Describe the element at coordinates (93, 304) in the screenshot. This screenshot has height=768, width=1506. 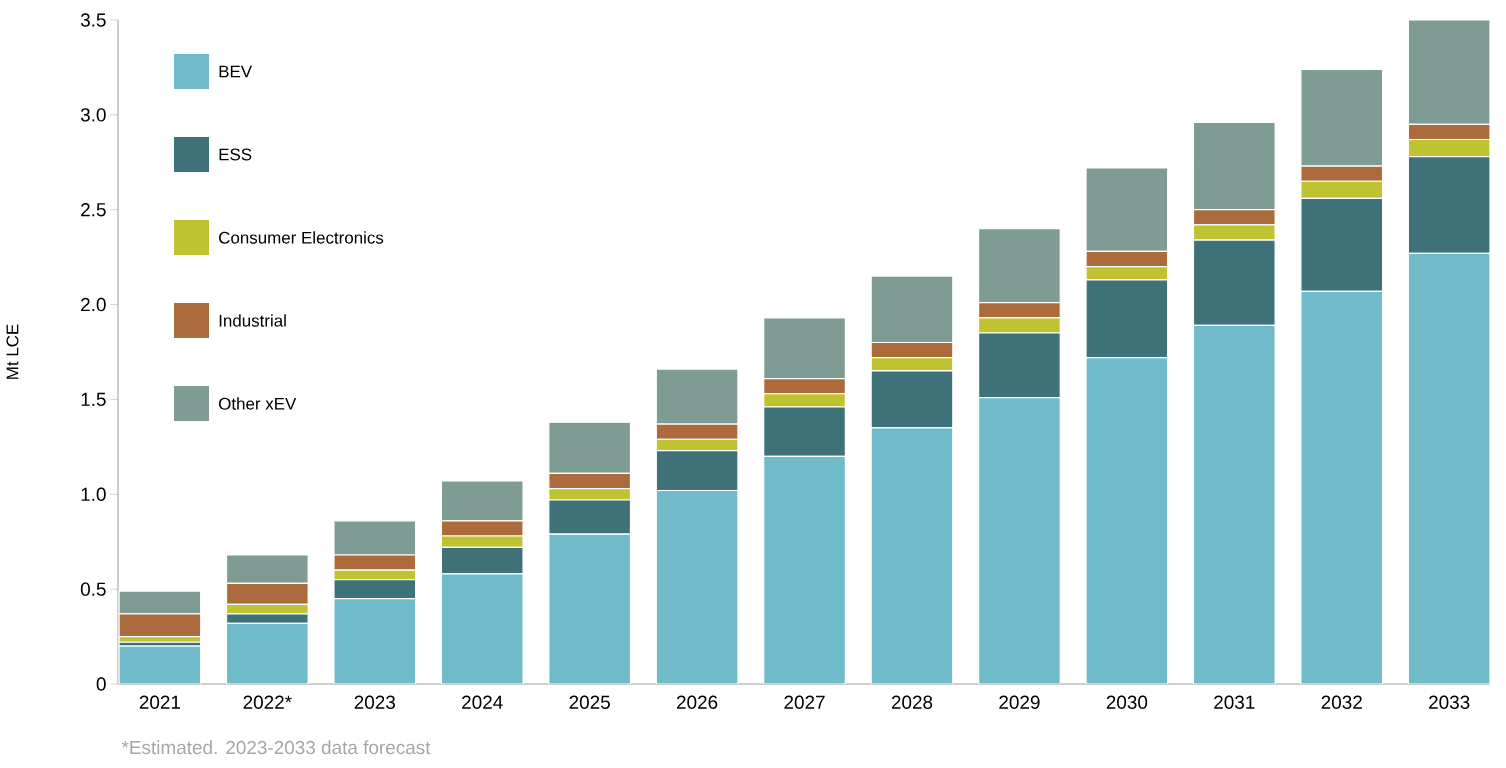
I see `y-tick-label: 2.0` at that location.